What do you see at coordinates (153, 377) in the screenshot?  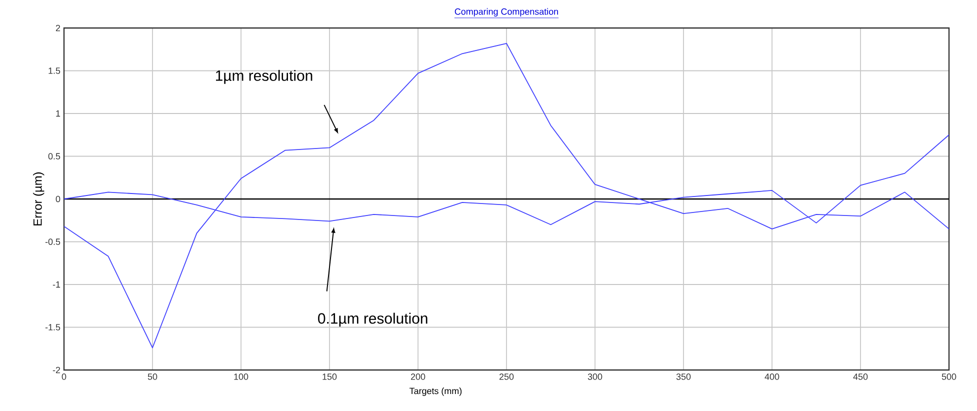 I see `x-tick-label: 50` at bounding box center [153, 377].